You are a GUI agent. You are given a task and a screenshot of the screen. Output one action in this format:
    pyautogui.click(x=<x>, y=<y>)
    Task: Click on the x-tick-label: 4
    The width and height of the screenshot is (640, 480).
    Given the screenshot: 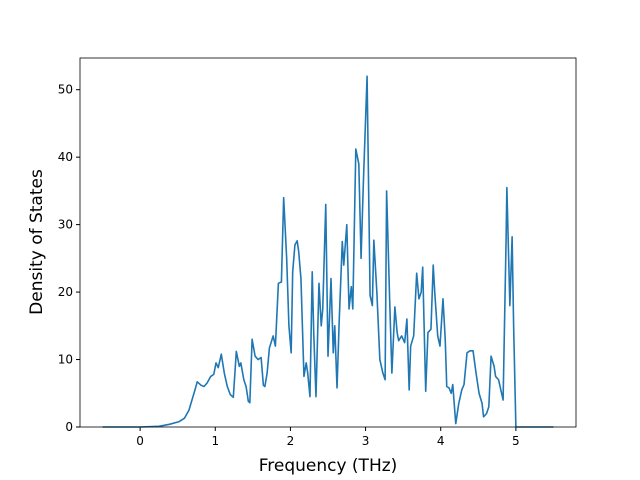 What is the action you would take?
    pyautogui.click(x=441, y=441)
    